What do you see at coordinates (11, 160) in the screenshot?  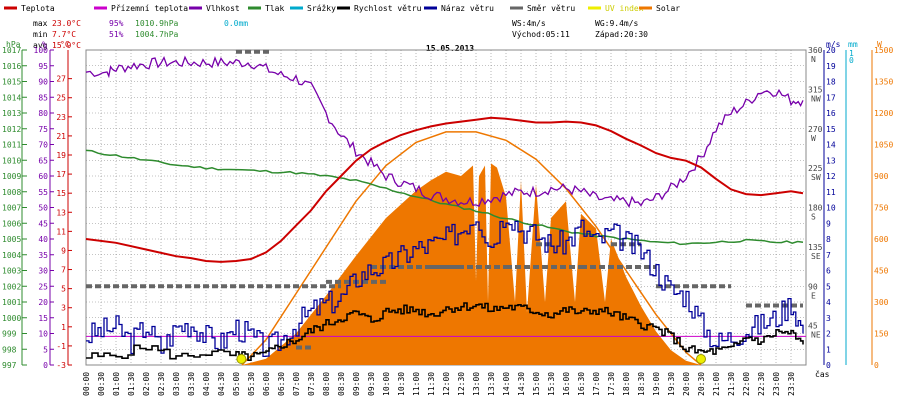 I see `pressure-tick-label: 1010` at bounding box center [11, 160].